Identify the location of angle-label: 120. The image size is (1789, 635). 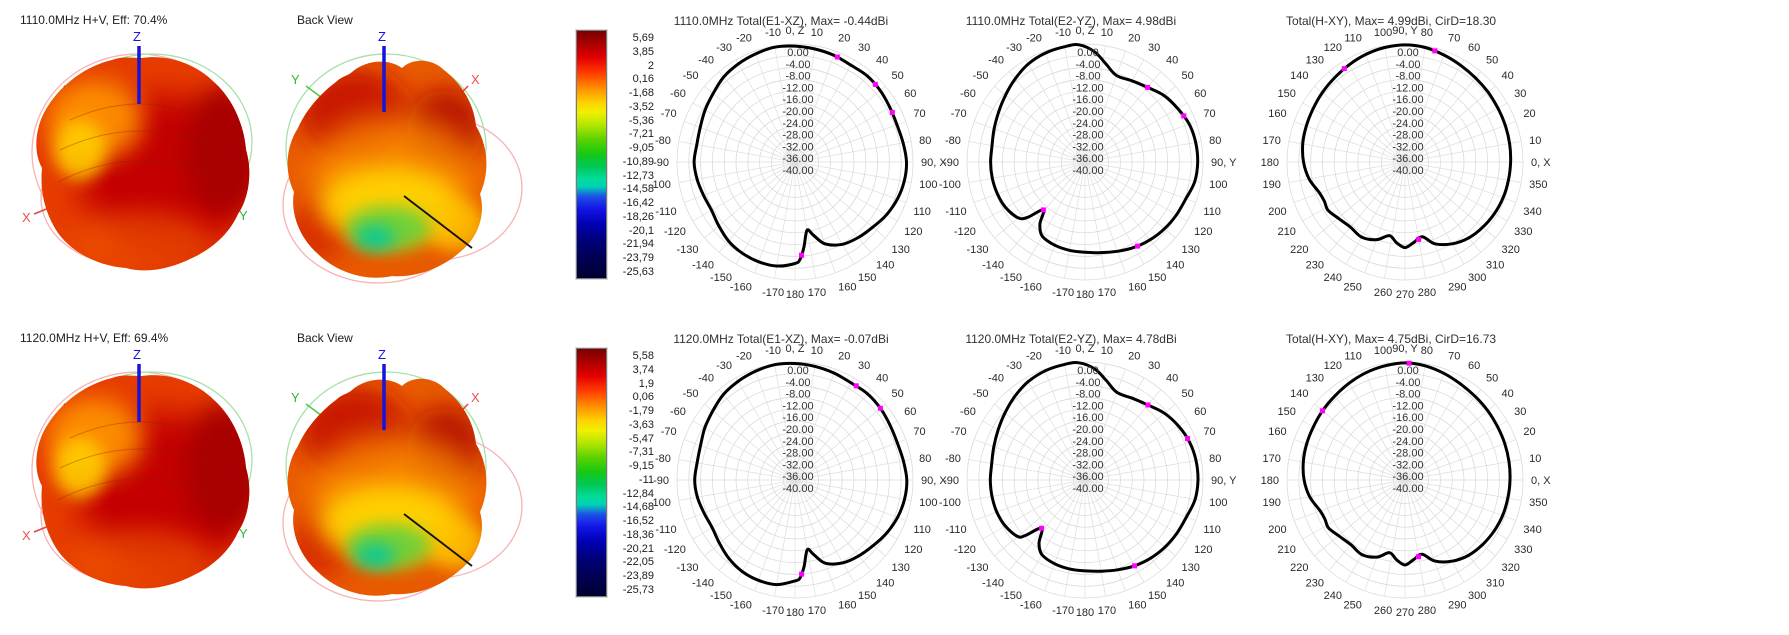
(913, 232).